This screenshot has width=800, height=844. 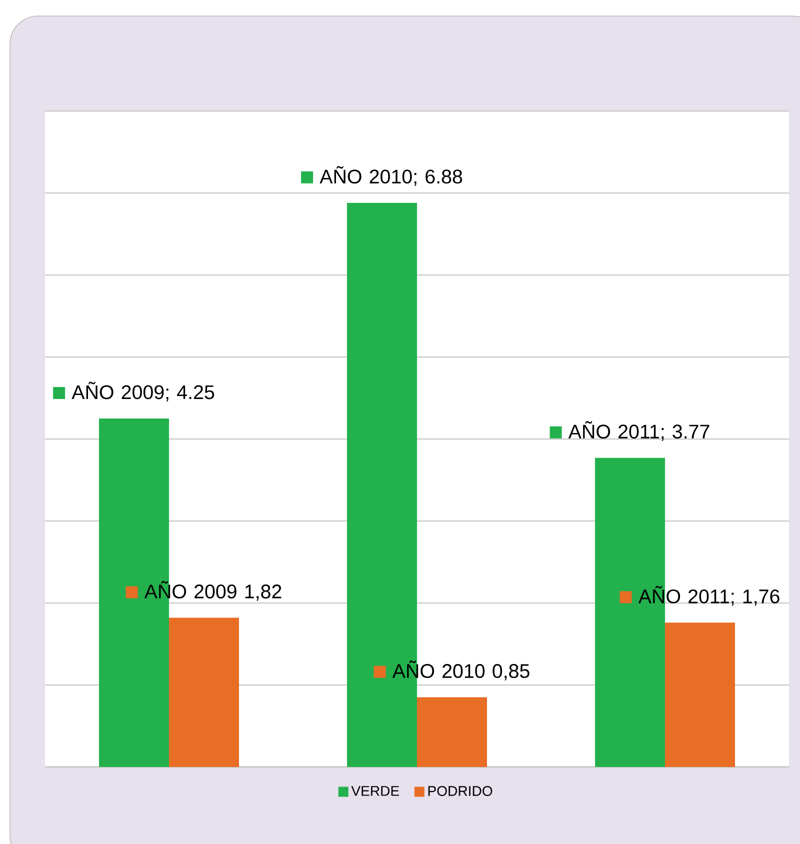 What do you see at coordinates (460, 791) in the screenshot?
I see `legend-label: PODRIDO` at bounding box center [460, 791].